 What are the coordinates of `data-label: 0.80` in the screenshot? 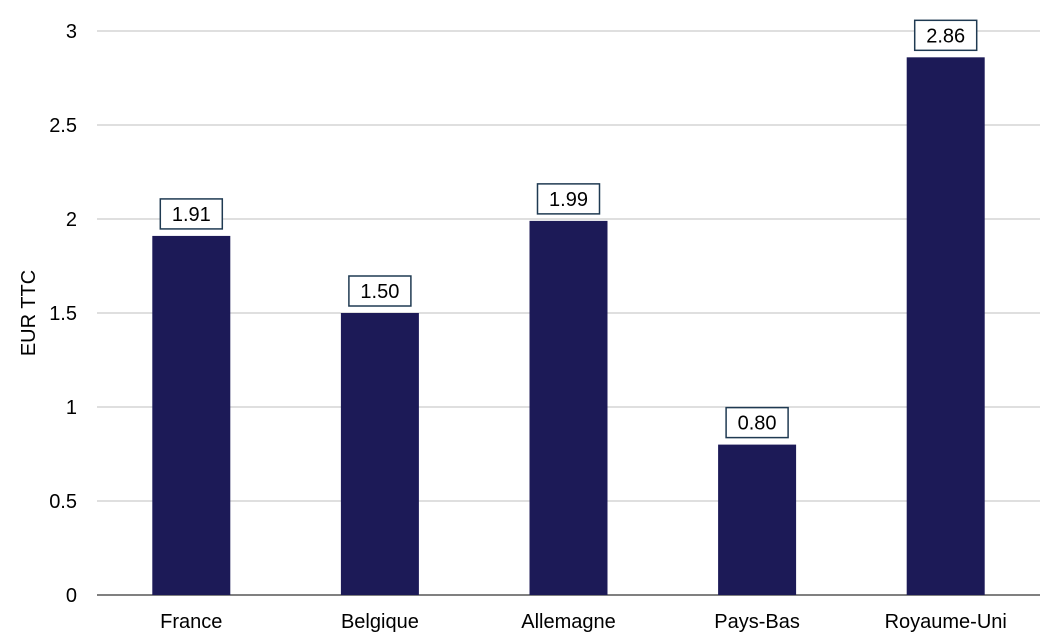 It's located at (757, 424).